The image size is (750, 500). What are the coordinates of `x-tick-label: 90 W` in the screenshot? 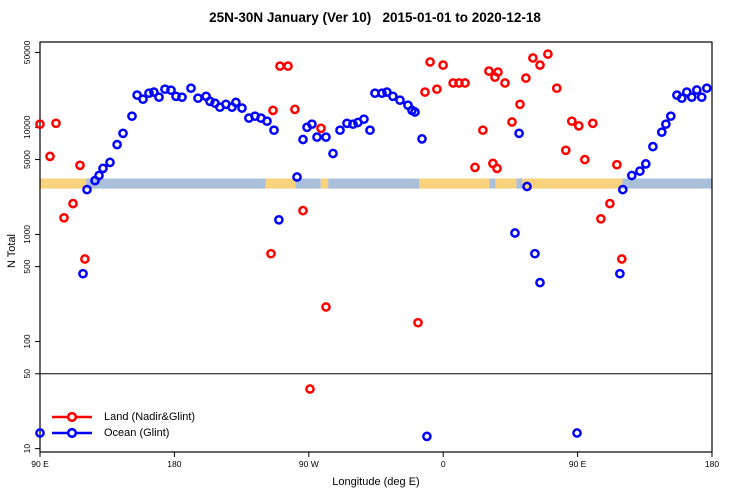 It's located at (309, 464).